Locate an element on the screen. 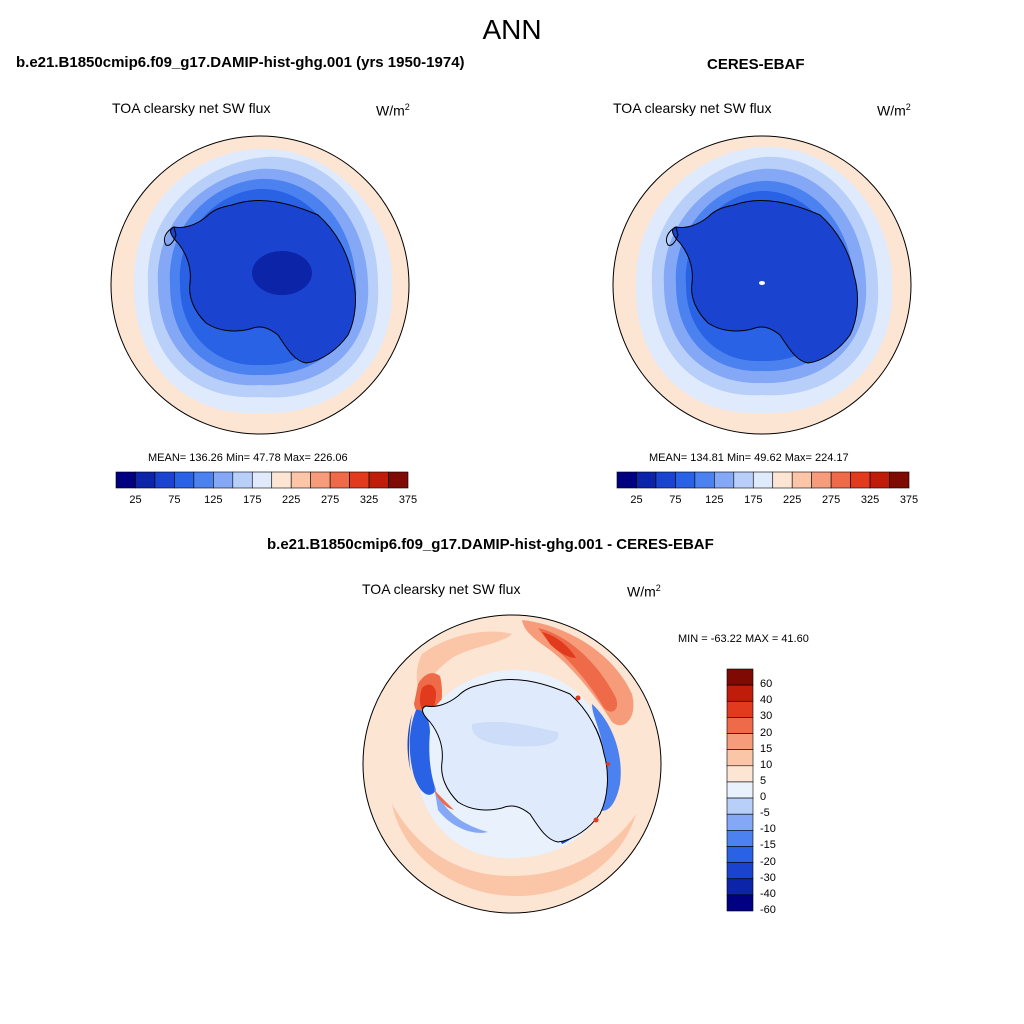 Image resolution: width=1024 pixels, height=1024 pixels. model-subtitle: TOA clearsky net SW flux is located at coordinates (191, 108).